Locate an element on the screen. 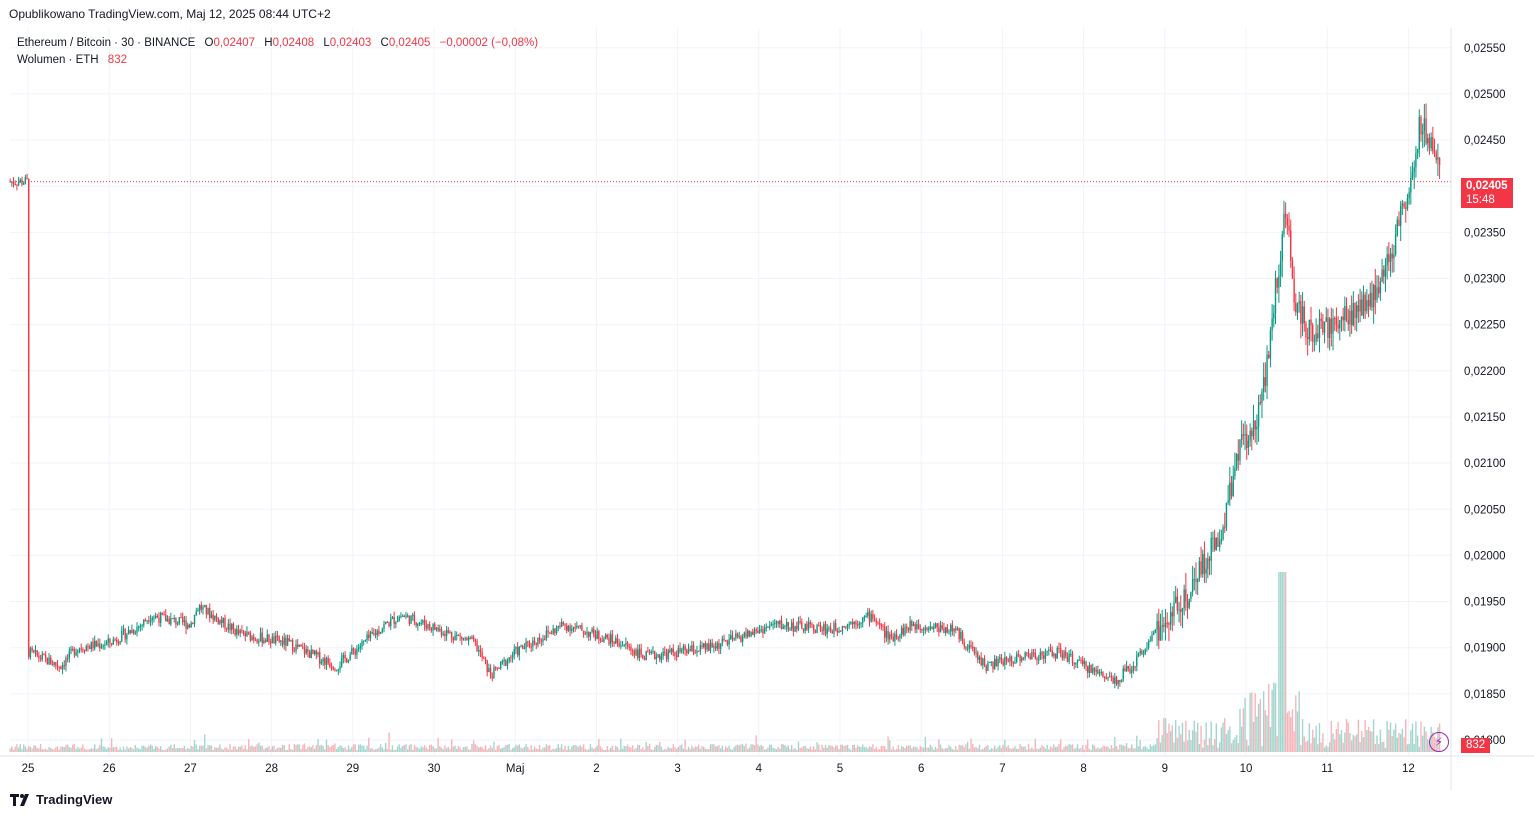  legend-volume-label: Wolumen · ETH is located at coordinates (58, 60).